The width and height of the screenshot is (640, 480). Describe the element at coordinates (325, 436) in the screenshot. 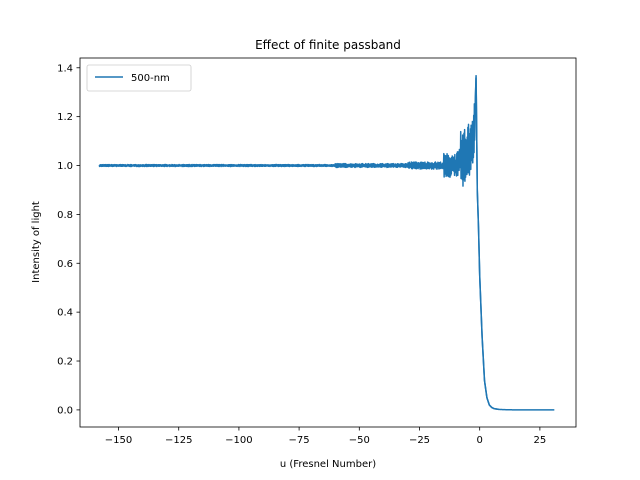

I see `x-axis: −150 −125 −100 −75 −50 −25 0 25` at that location.